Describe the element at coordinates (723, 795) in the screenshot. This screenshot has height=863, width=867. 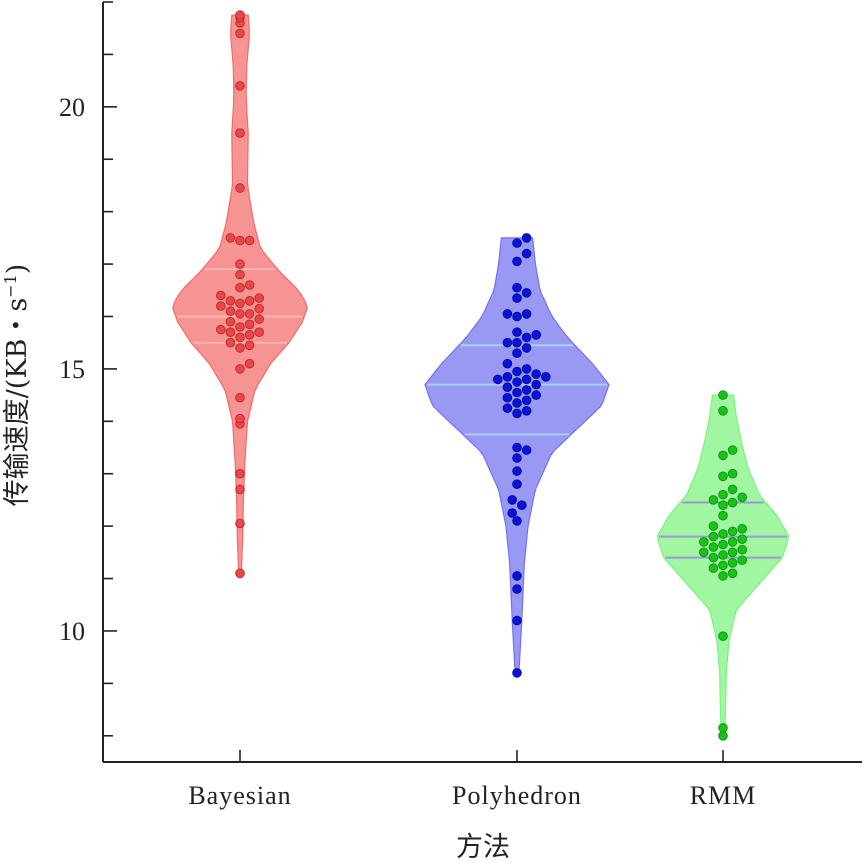
I see `x-tick-label-rmm: RMM` at that location.